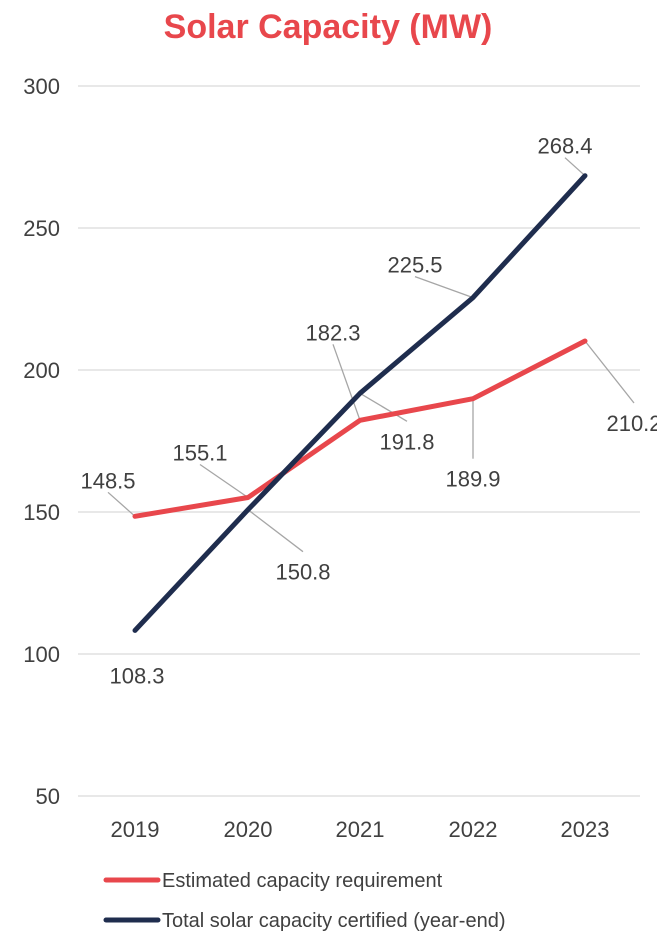  Describe the element at coordinates (414, 265) in the screenshot. I see `data-label: 225.5` at that location.